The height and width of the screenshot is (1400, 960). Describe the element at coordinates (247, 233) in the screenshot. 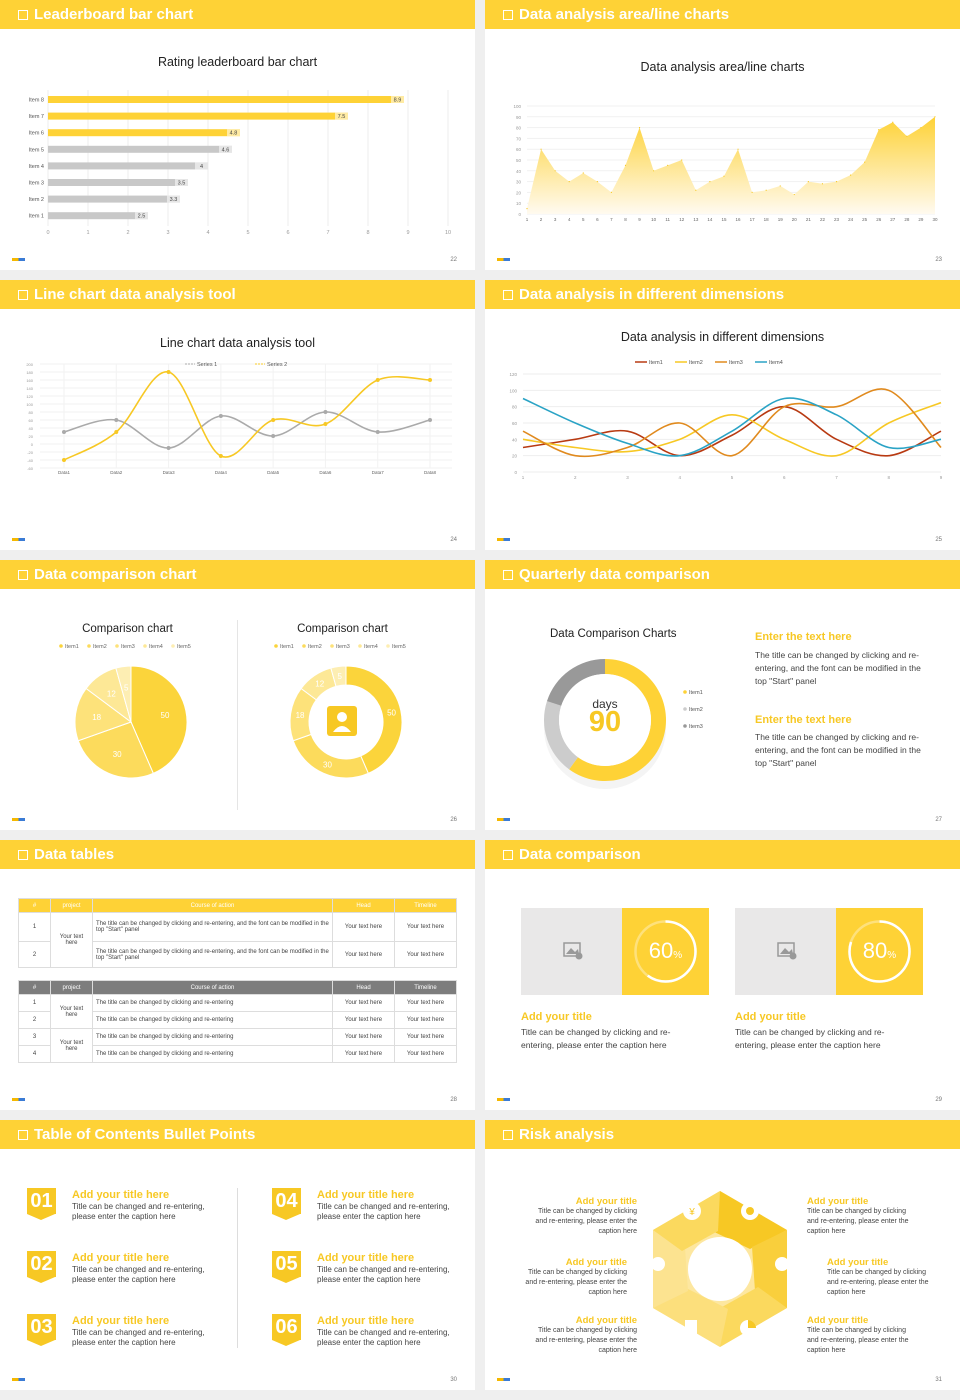

I see `x-tick-label: 5` at that location.